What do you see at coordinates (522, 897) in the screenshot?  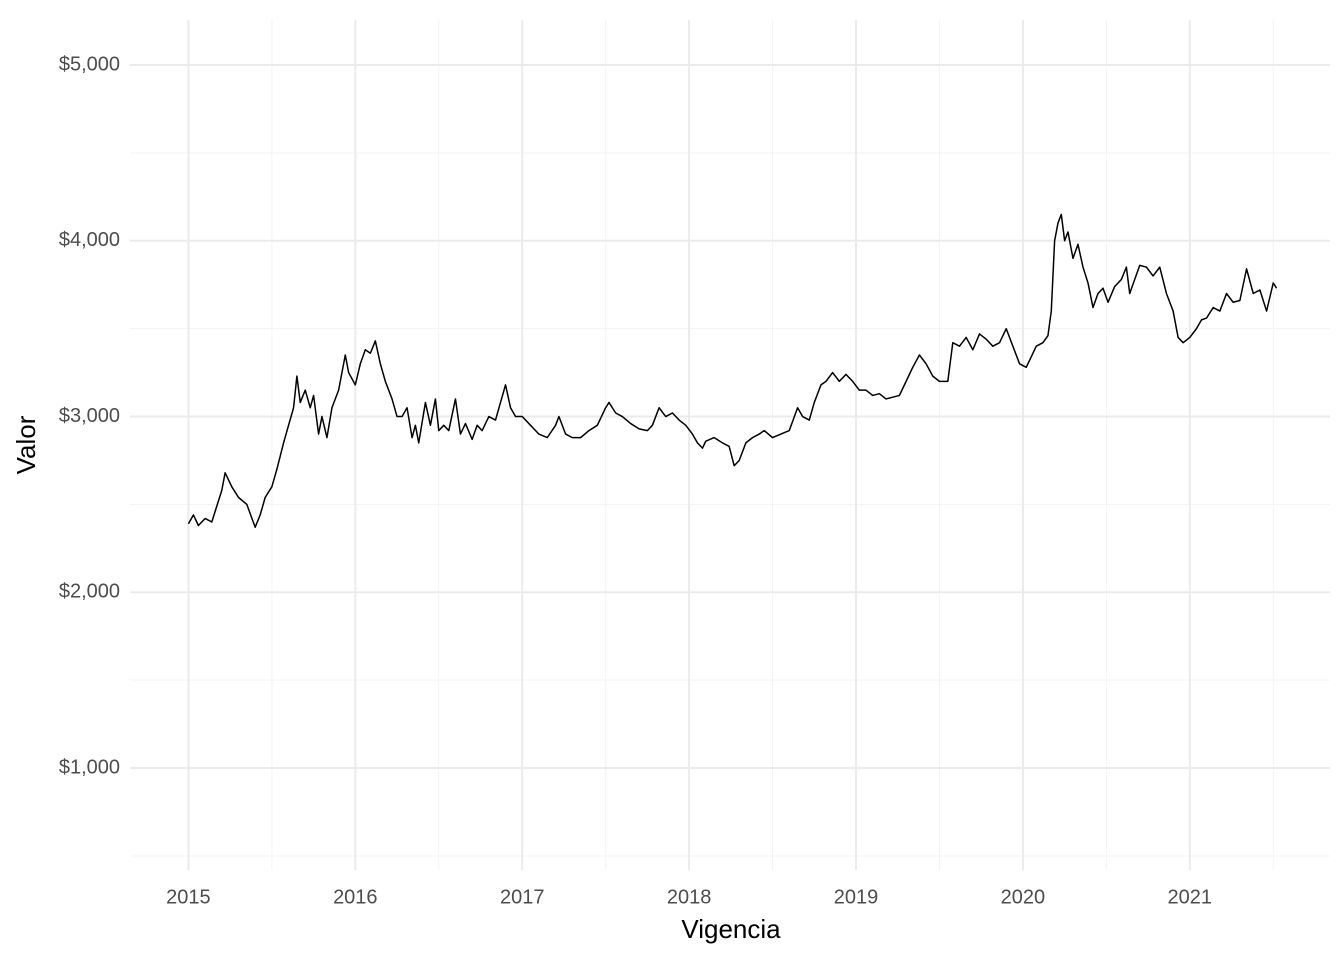 I see `x-tick-label: 2017` at bounding box center [522, 897].